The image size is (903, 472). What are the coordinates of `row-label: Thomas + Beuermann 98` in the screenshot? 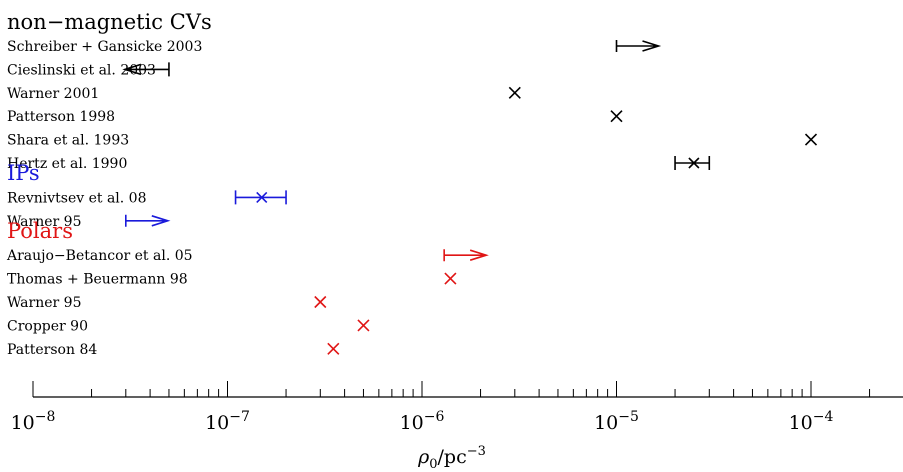 It's located at (97, 280).